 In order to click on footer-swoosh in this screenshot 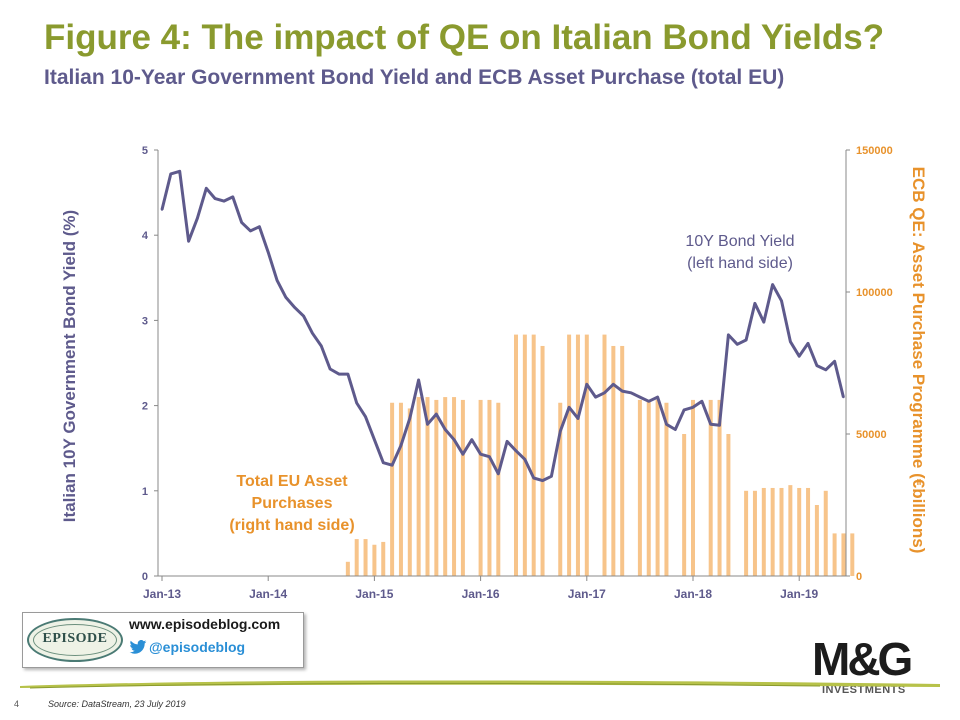, I will do `click(480, 684)`.